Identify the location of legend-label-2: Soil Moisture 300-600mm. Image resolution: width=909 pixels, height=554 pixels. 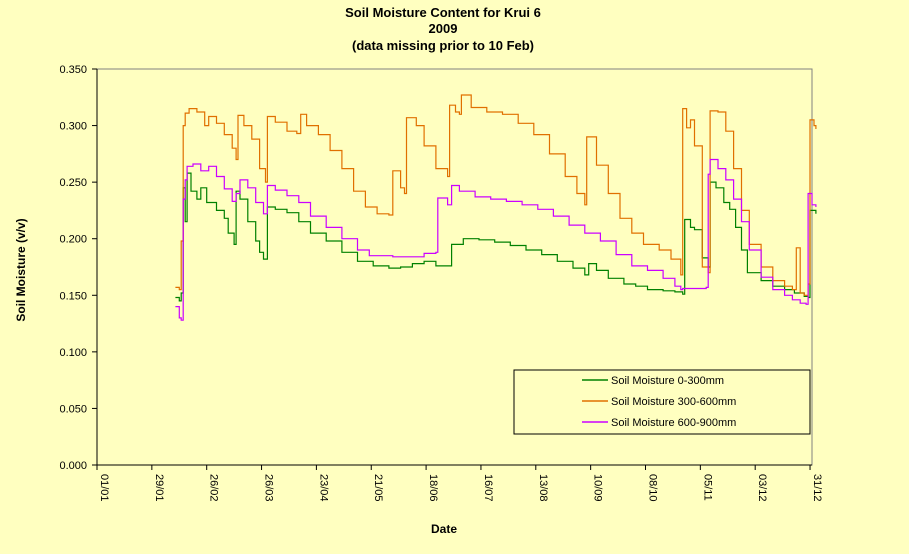
(673, 402).